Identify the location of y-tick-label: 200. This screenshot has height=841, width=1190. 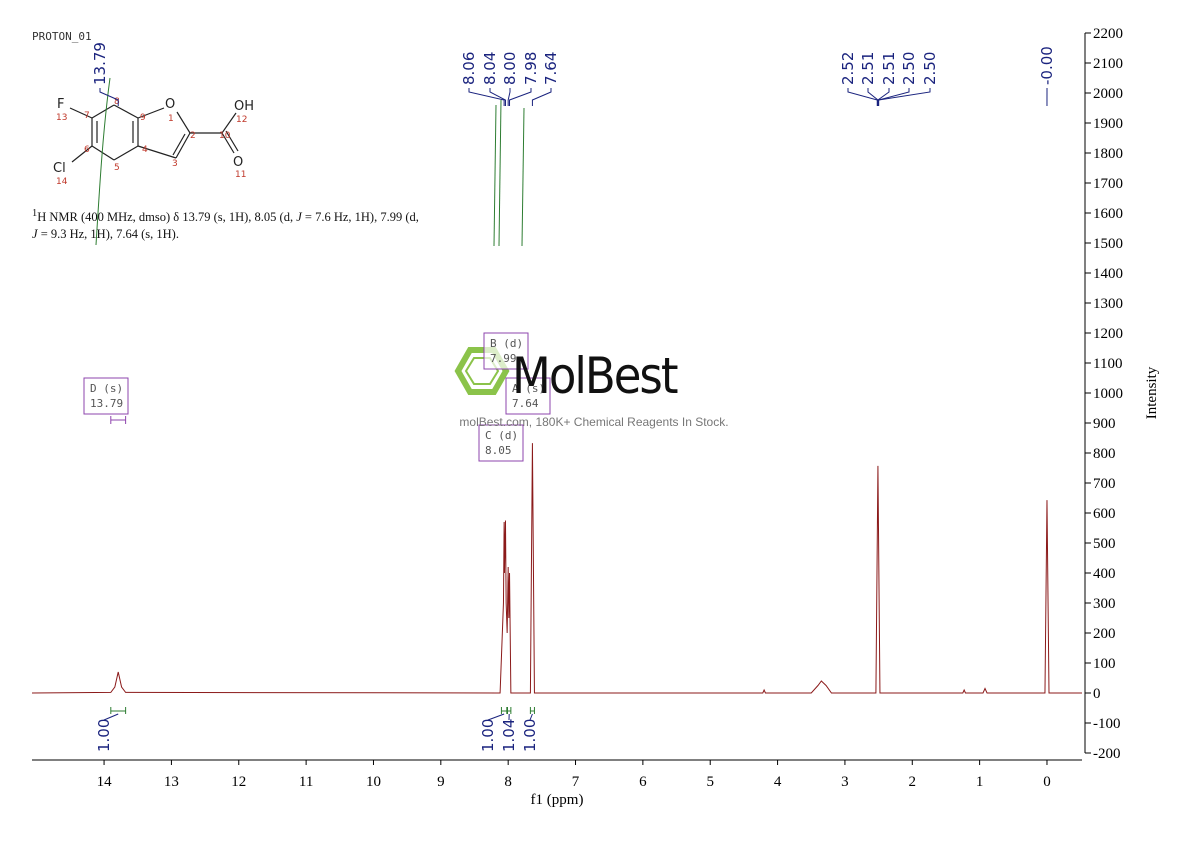
(1104, 634).